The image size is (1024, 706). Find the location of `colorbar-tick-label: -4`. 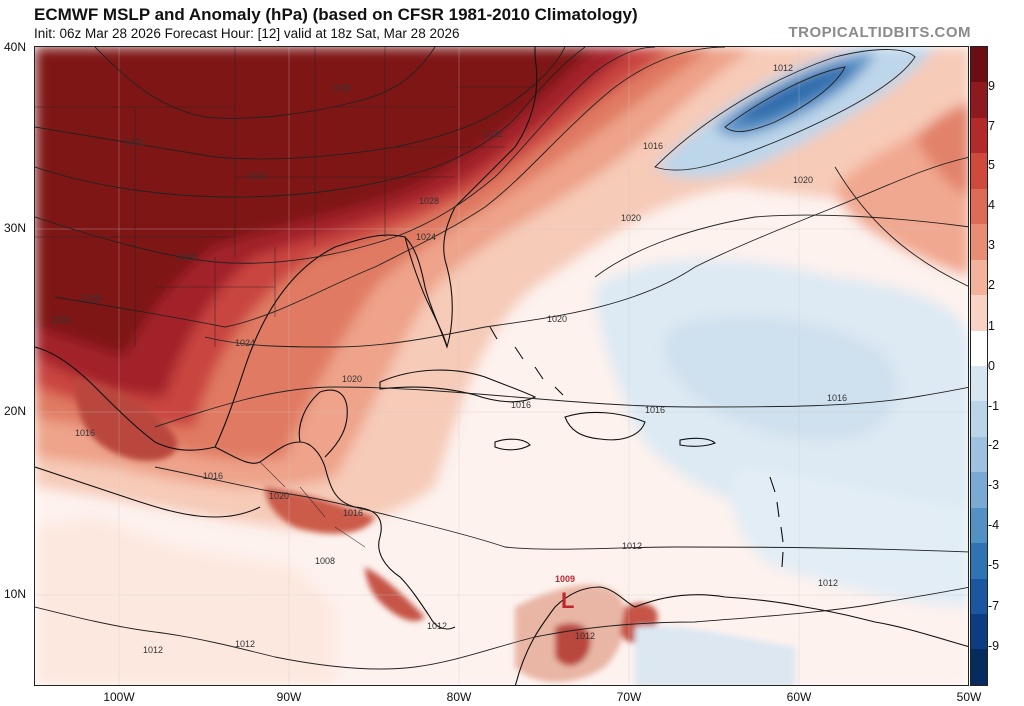

colorbar-tick-label: -4 is located at coordinates (994, 525).